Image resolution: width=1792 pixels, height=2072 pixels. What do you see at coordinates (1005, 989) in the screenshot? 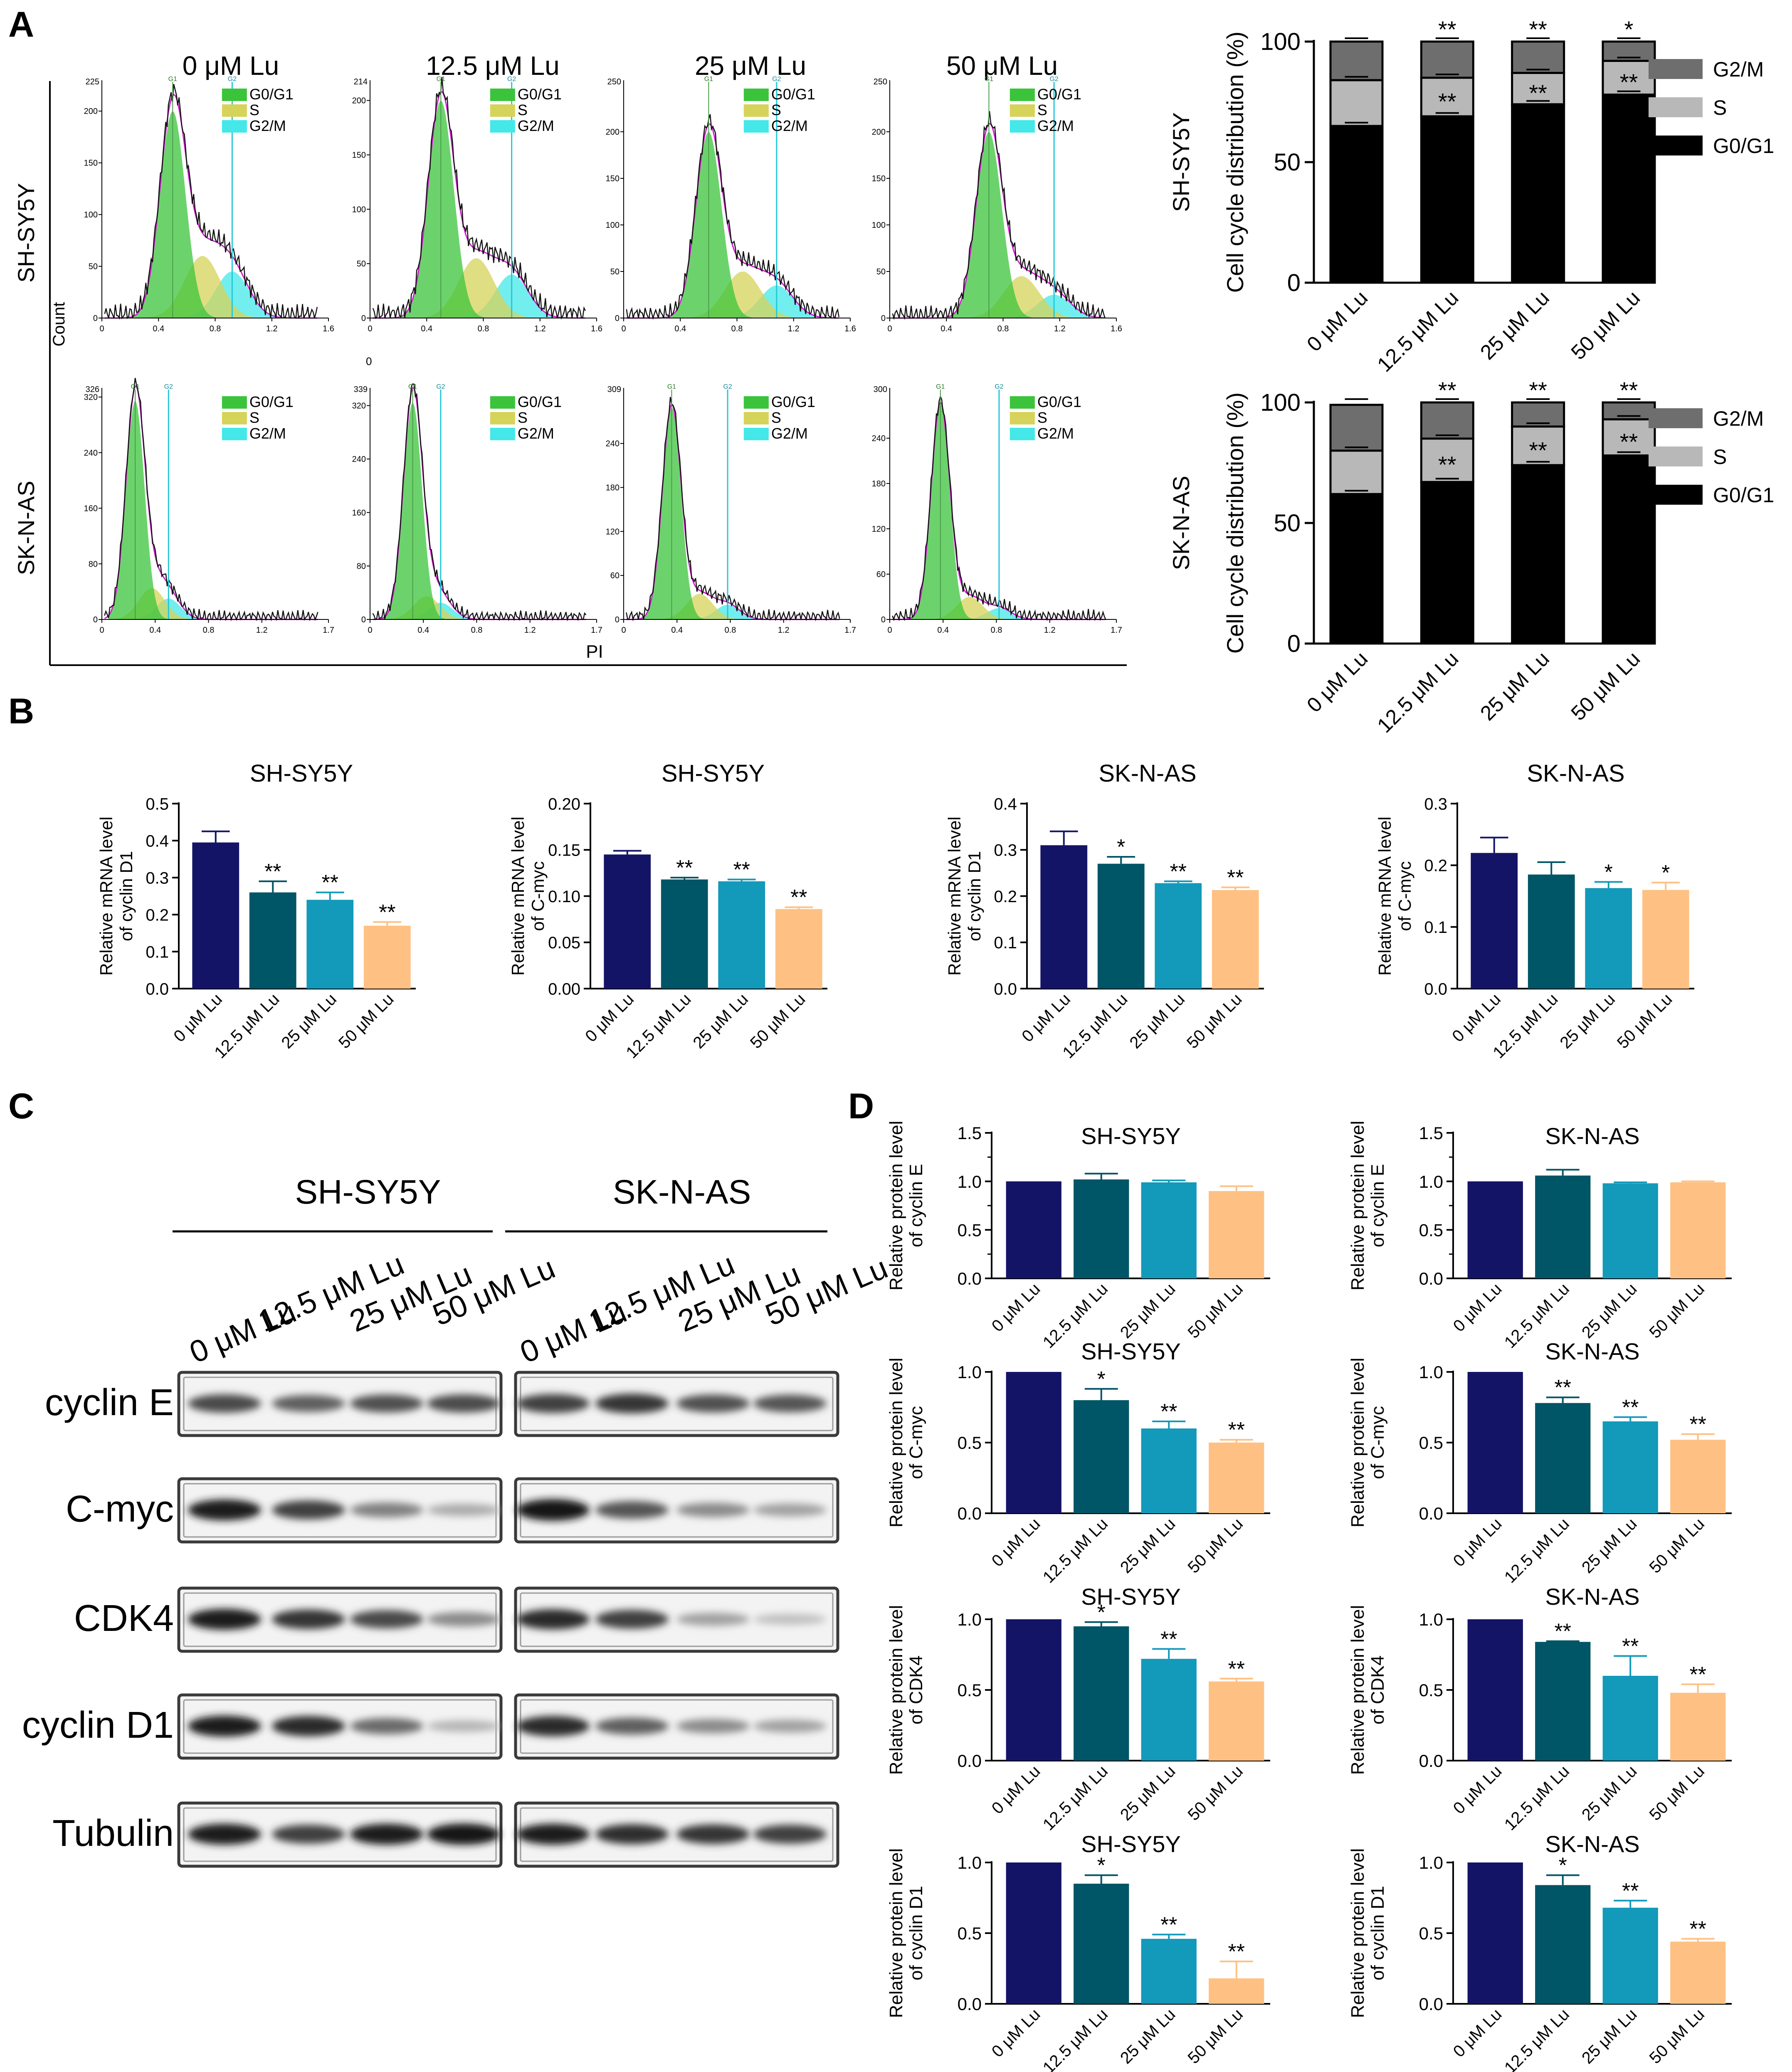
I see `chart-y-tick-label: 0.0` at bounding box center [1005, 989].